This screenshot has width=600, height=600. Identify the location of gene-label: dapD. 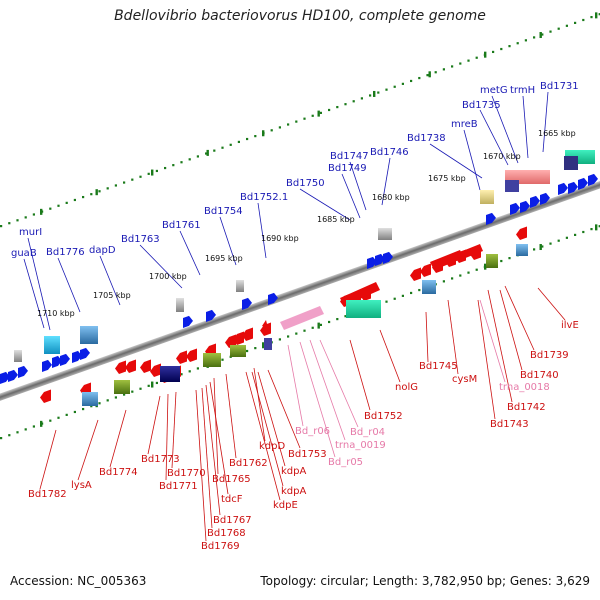
(102, 250).